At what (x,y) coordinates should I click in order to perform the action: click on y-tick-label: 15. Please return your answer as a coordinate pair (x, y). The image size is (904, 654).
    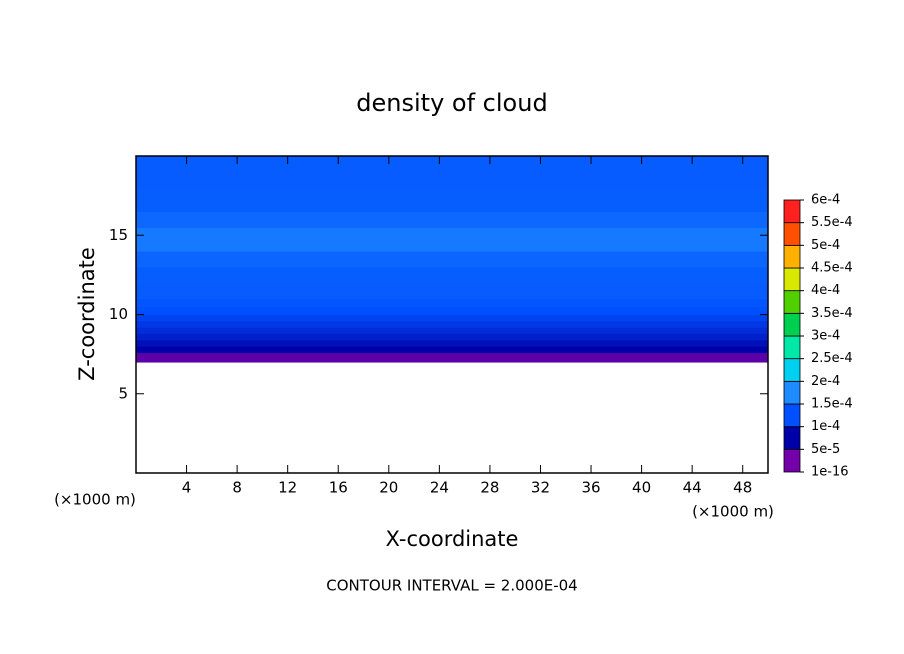
    Looking at the image, I should click on (118, 235).